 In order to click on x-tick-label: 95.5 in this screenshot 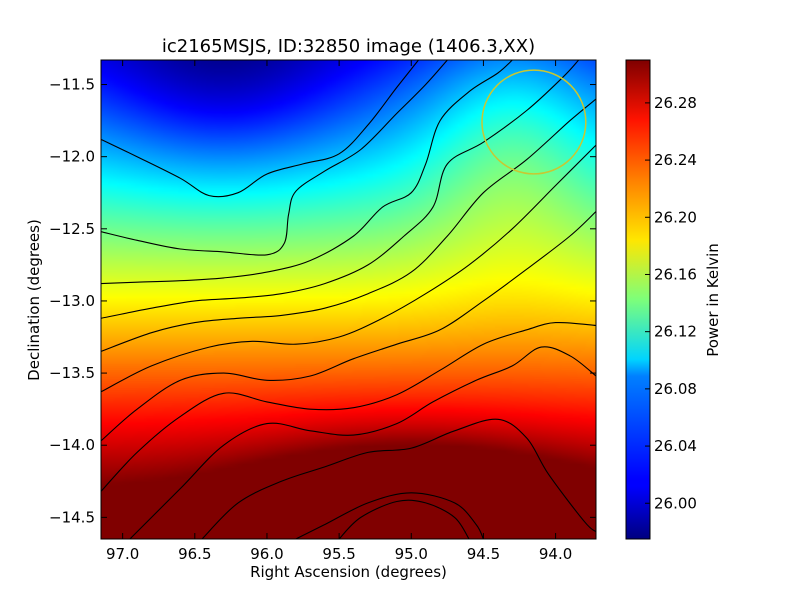, I will do `click(338, 554)`.